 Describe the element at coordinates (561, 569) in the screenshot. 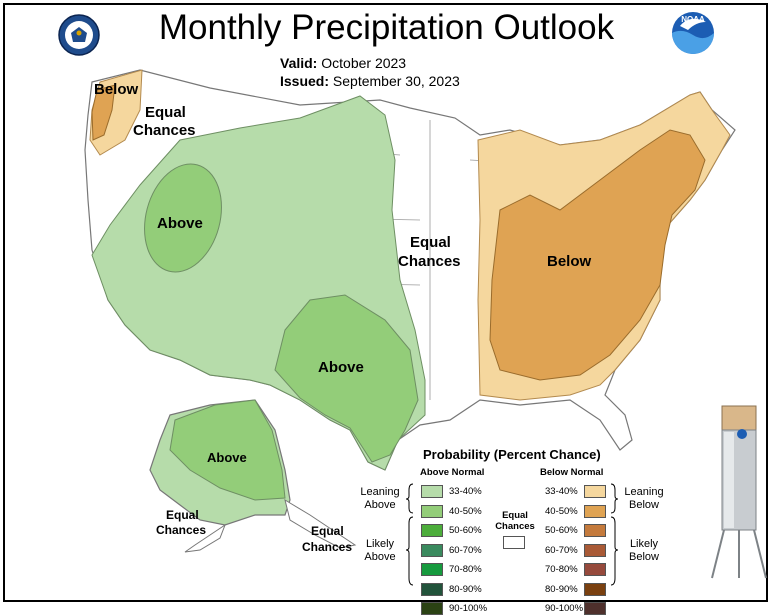

I see `legend-below-label-4: 70-80%` at that location.